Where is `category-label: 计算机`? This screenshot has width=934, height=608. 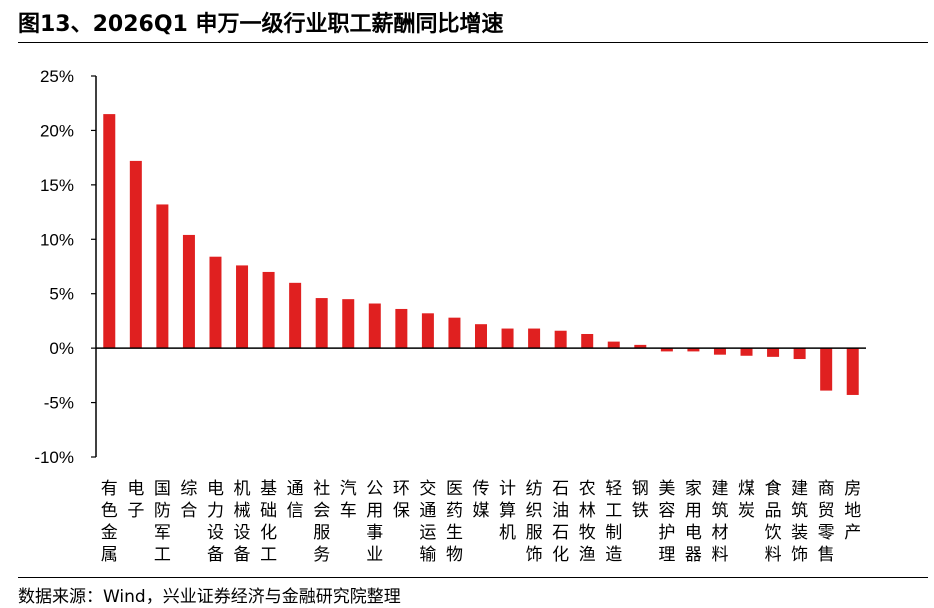 category-label: 计算机 is located at coordinates (507, 511).